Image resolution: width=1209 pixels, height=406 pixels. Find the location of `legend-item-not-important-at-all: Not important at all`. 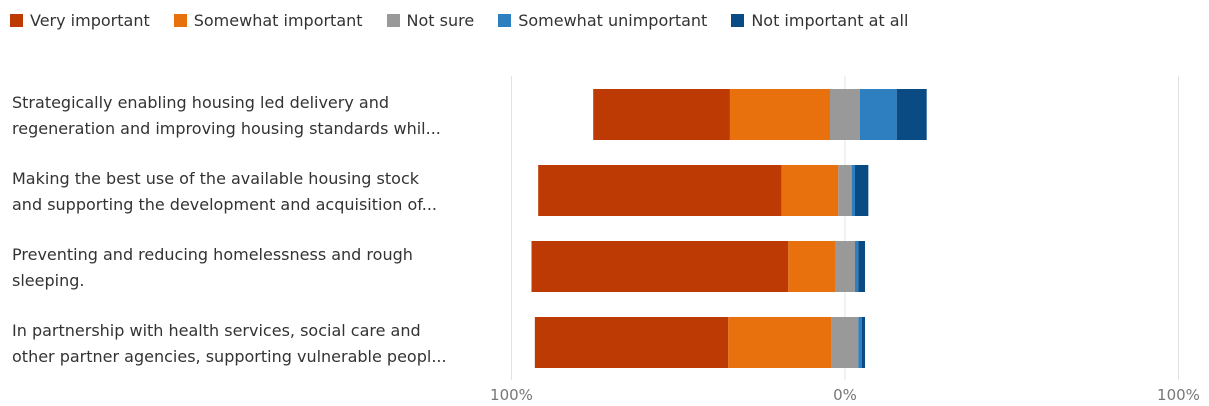

legend-item-not-important-at-all: Not important at all is located at coordinates (819, 20).